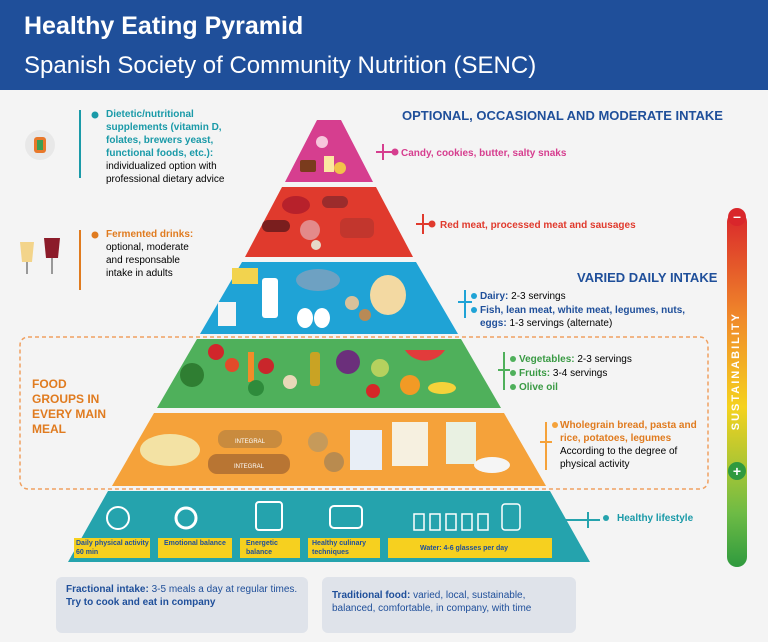 The image size is (768, 642). I want to click on apple-icon, so click(373, 391).